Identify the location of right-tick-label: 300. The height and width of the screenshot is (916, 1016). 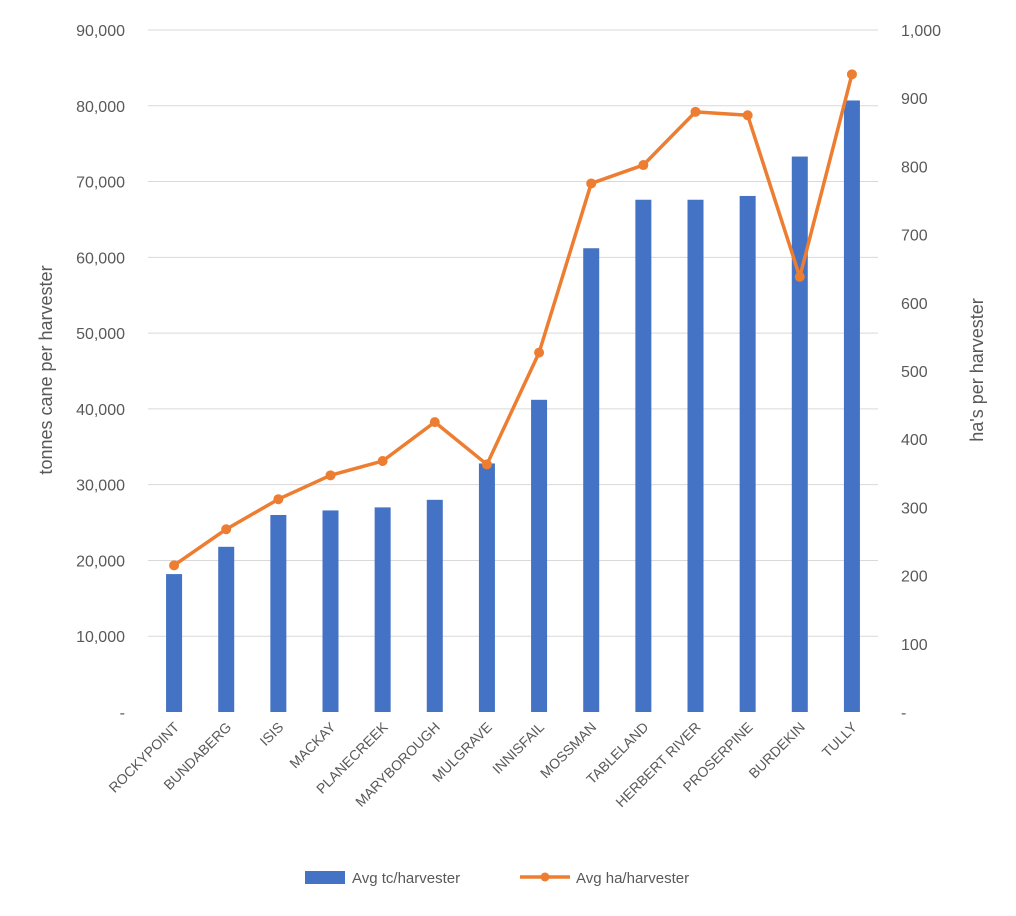
(914, 508).